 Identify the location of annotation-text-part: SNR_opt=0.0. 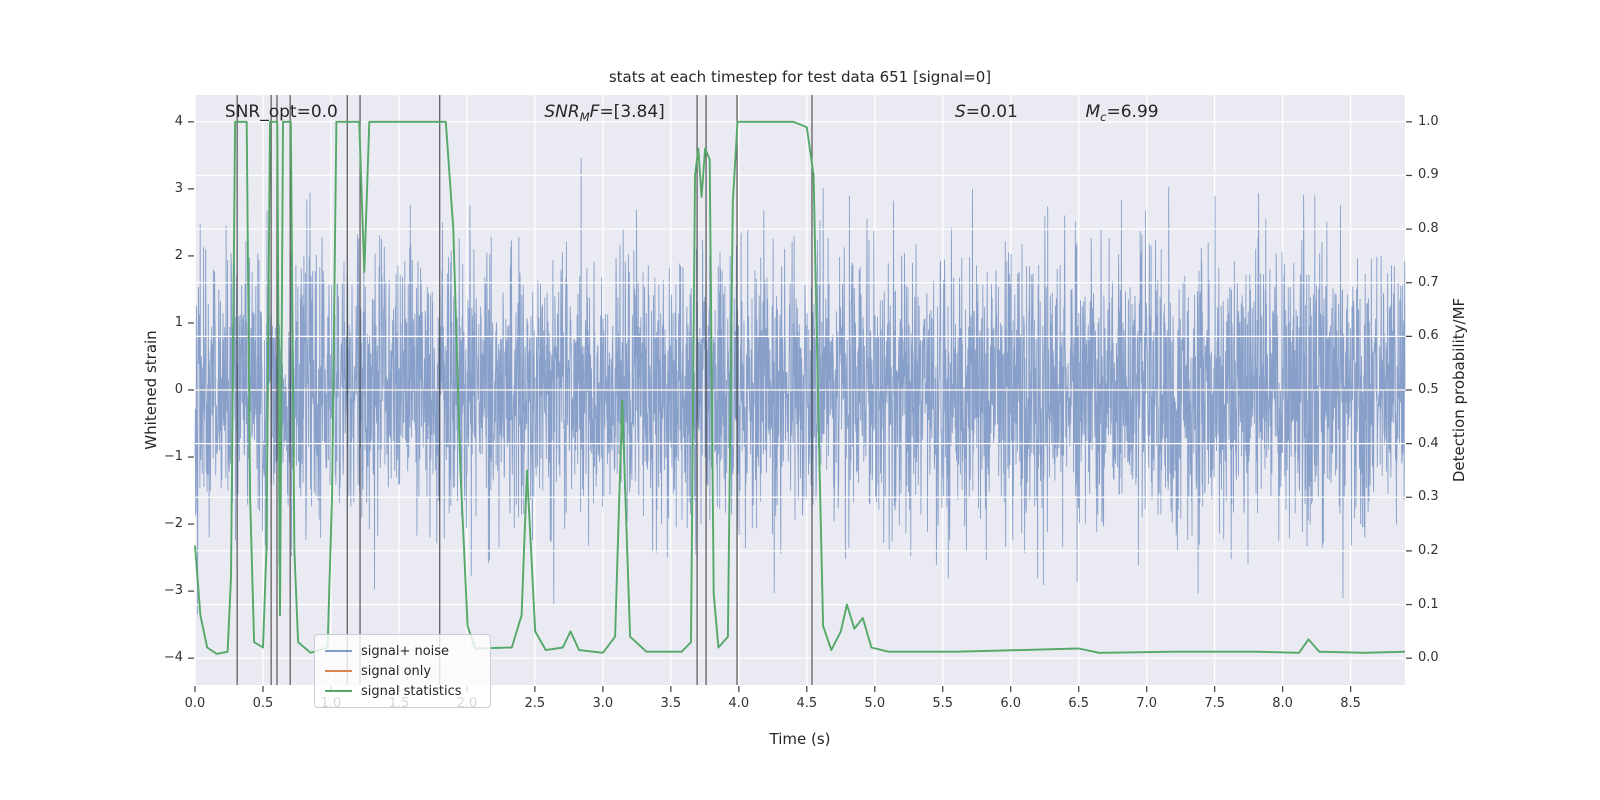
(281, 112).